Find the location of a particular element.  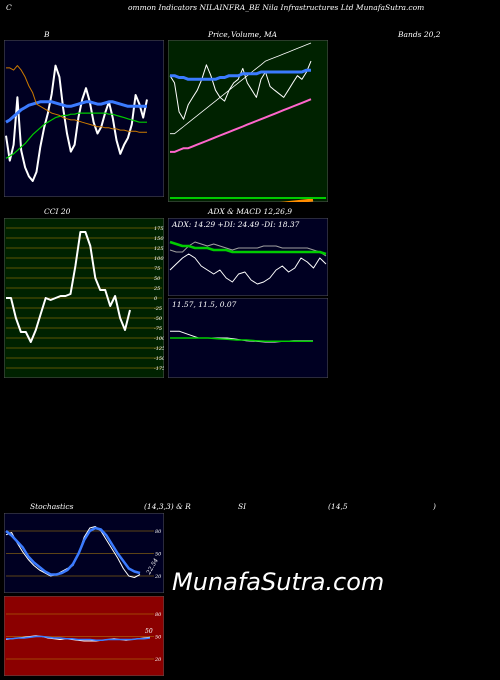

bands-label: Bands 20,2 is located at coordinates (419, 34).